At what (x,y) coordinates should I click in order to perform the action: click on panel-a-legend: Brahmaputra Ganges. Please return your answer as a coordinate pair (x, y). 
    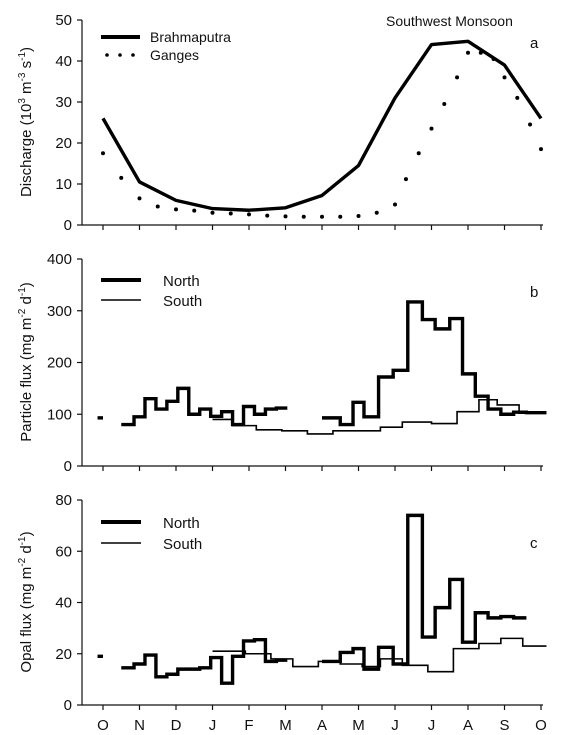
    Looking at the image, I should click on (166, 46).